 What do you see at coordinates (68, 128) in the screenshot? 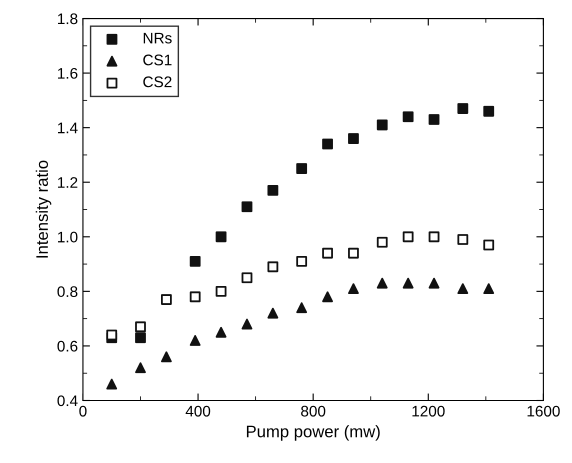
I see `y-tick-label: 1.4` at bounding box center [68, 128].